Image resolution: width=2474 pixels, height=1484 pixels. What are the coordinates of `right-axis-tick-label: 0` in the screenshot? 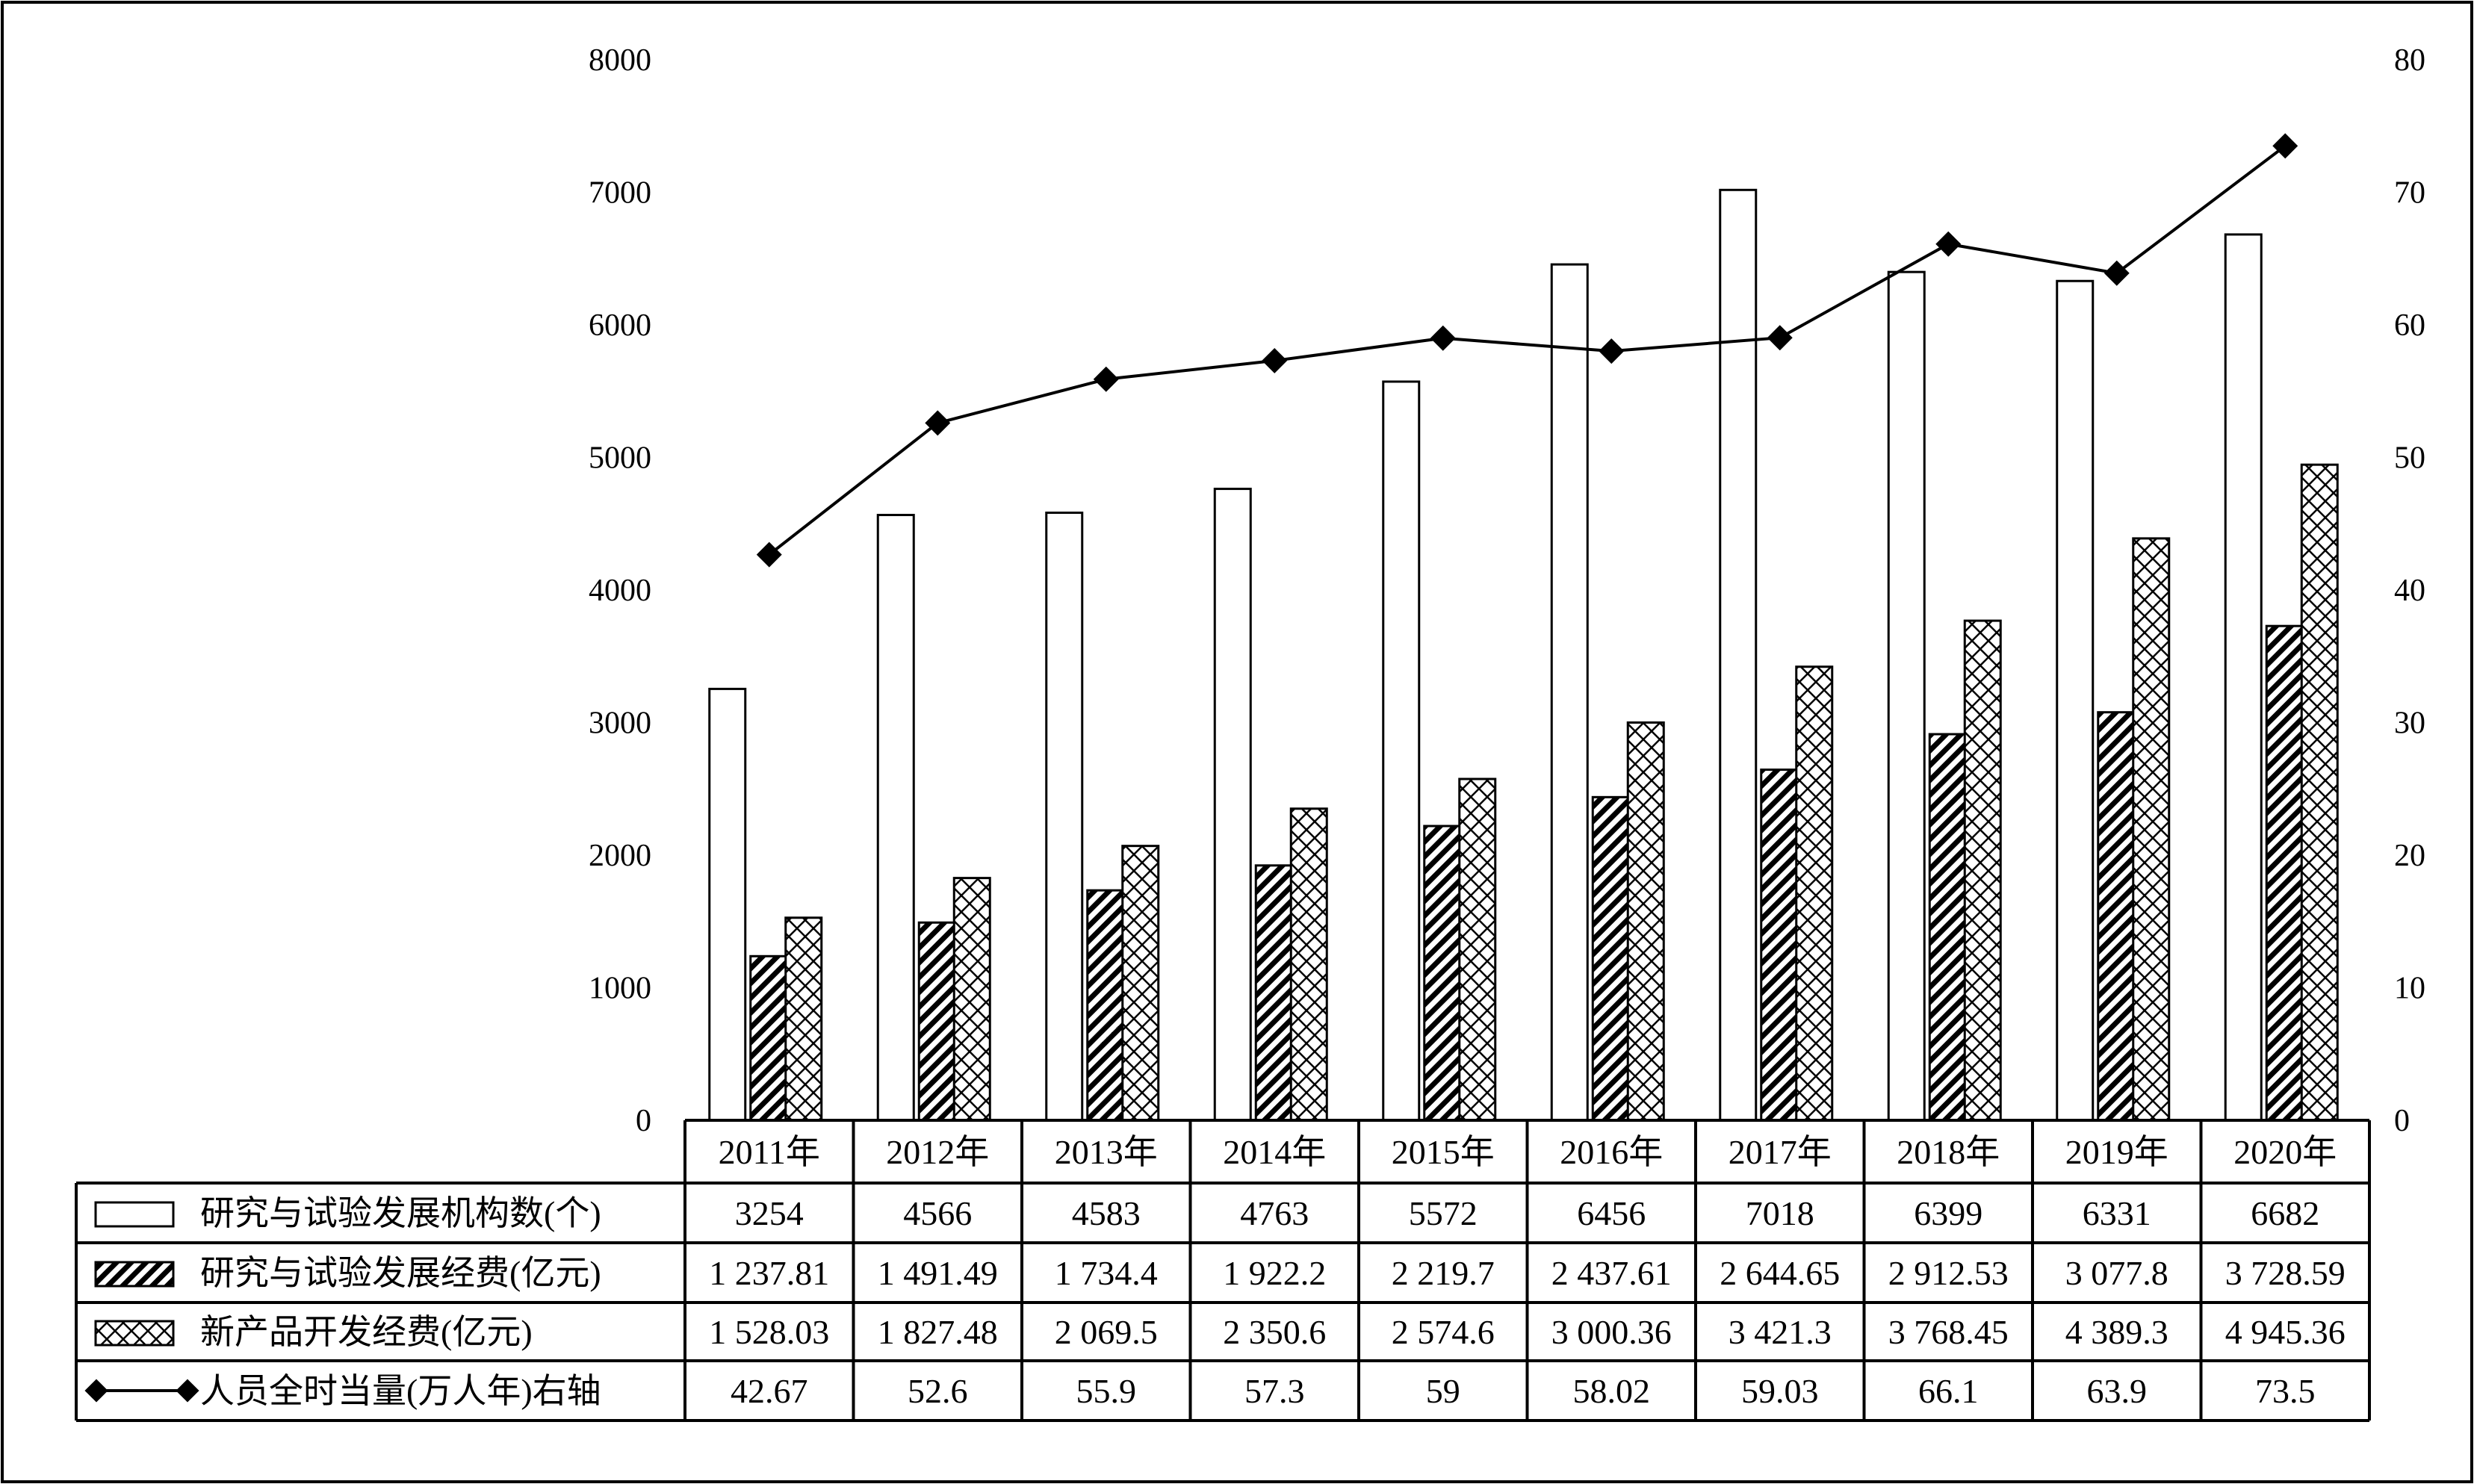 It's located at (2402, 1121).